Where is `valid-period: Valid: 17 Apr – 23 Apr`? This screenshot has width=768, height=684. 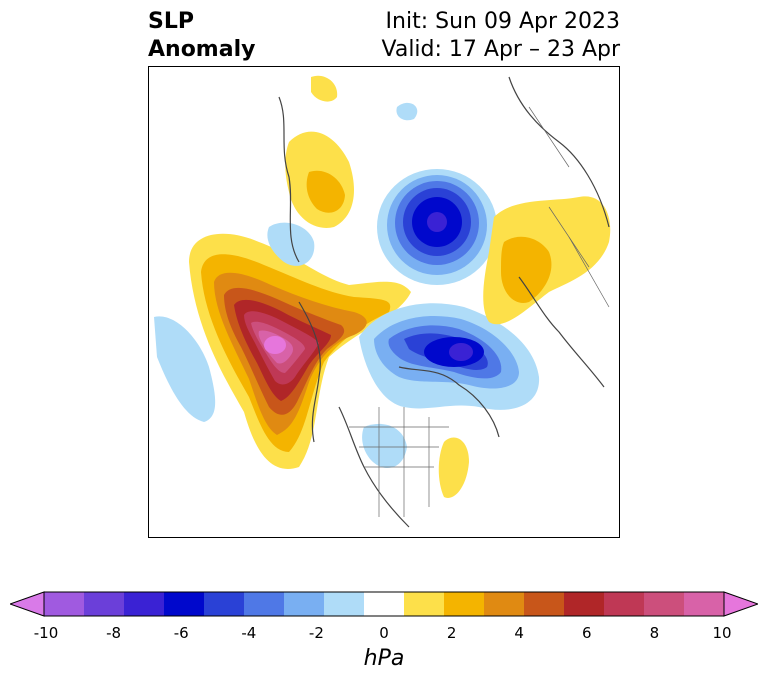 valid-period: Valid: 17 Apr – 23 Apr is located at coordinates (501, 49).